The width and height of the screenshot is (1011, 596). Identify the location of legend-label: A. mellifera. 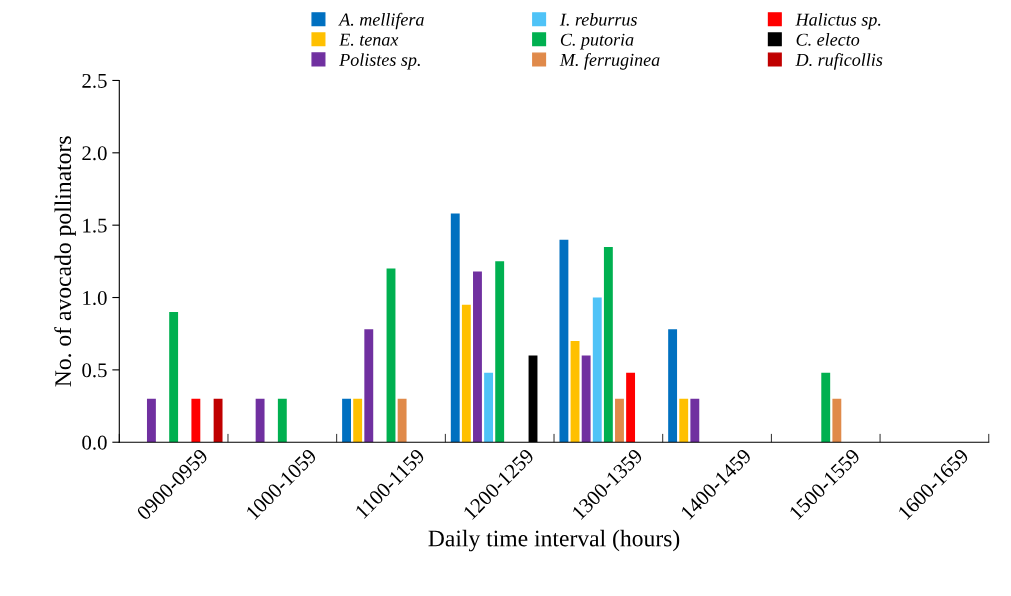
(381, 21).